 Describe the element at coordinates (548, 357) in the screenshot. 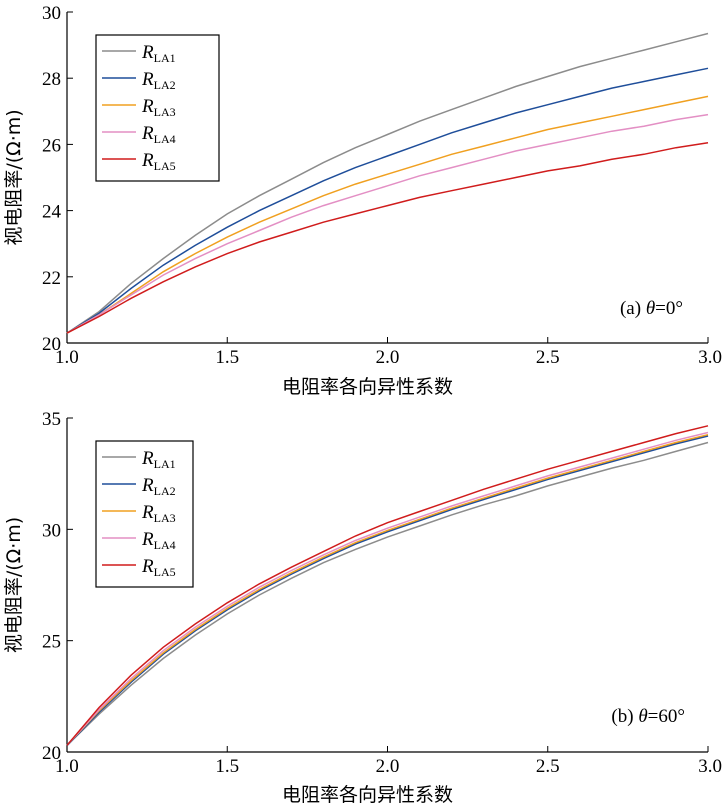

I see `chart1-x-tick-label: 2.5` at that location.